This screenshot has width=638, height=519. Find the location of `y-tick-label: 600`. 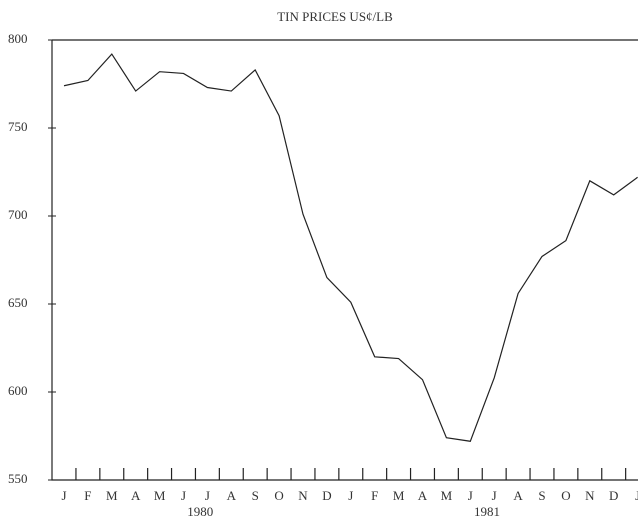

y-tick-label: 600 is located at coordinates (18, 390).